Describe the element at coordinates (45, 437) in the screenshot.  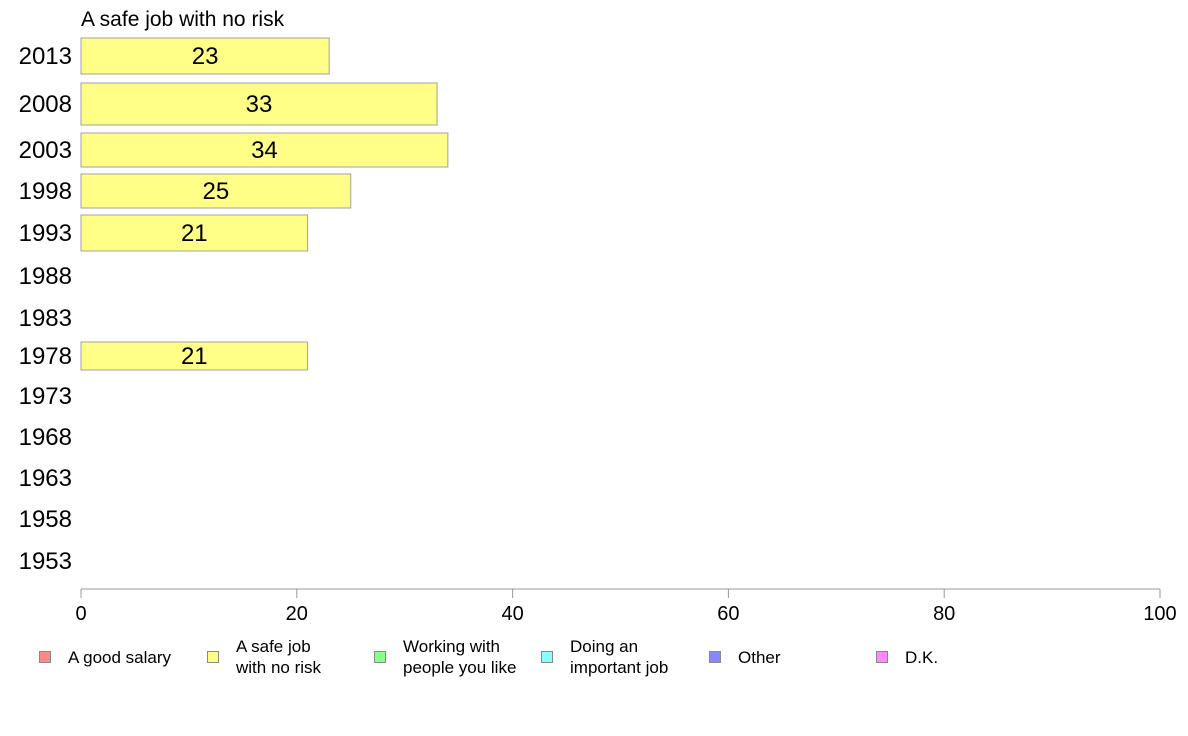
I see `y-tick-label-1968: 1968` at that location.